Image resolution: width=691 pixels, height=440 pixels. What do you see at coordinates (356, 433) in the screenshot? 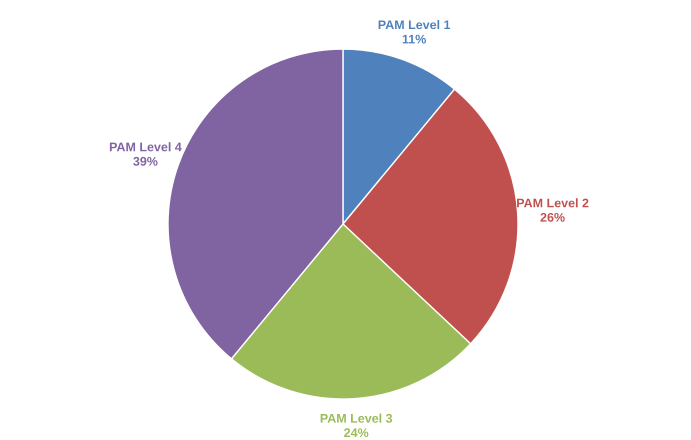
I see `data-label: 24%` at bounding box center [356, 433].